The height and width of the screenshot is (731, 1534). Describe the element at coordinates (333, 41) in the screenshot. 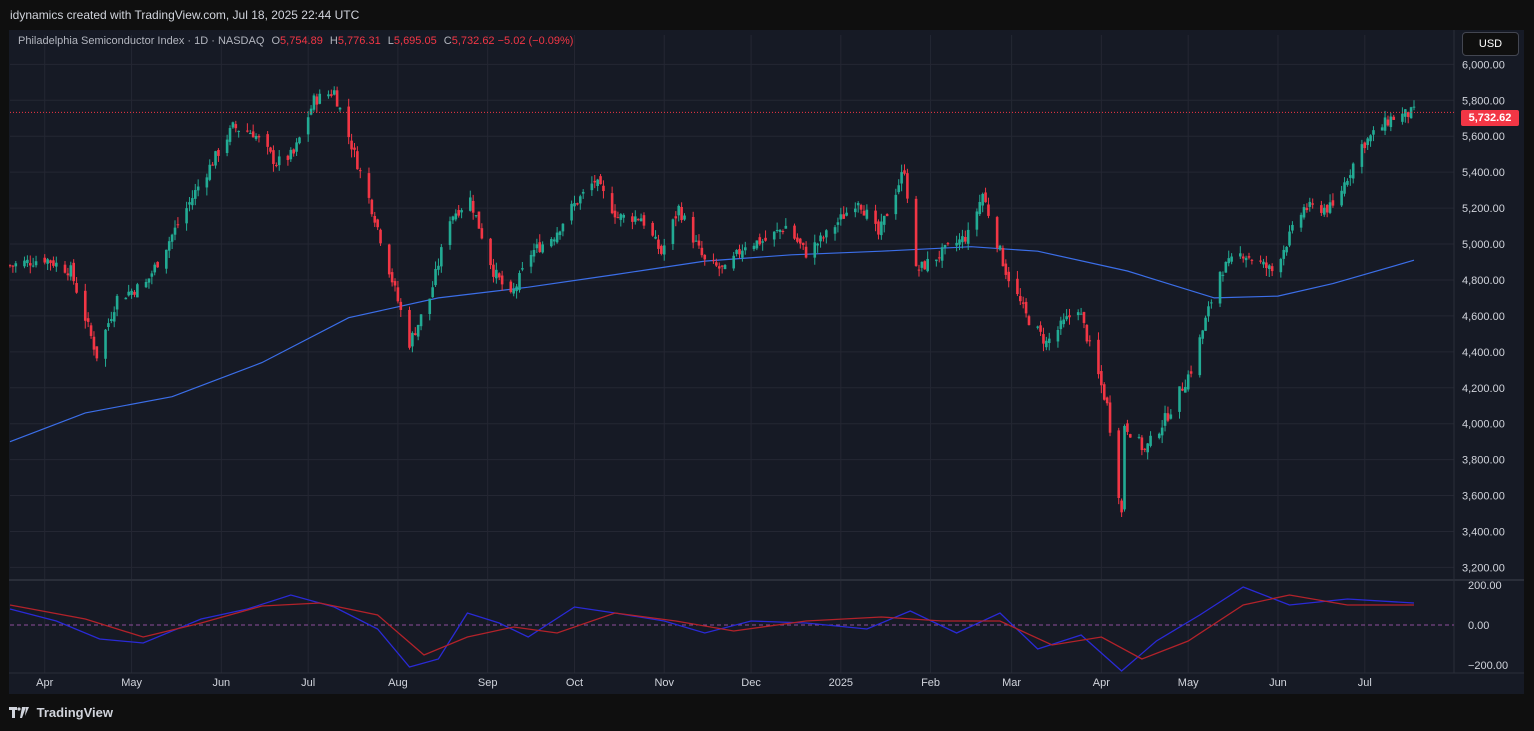

I see `high-label: H` at that location.